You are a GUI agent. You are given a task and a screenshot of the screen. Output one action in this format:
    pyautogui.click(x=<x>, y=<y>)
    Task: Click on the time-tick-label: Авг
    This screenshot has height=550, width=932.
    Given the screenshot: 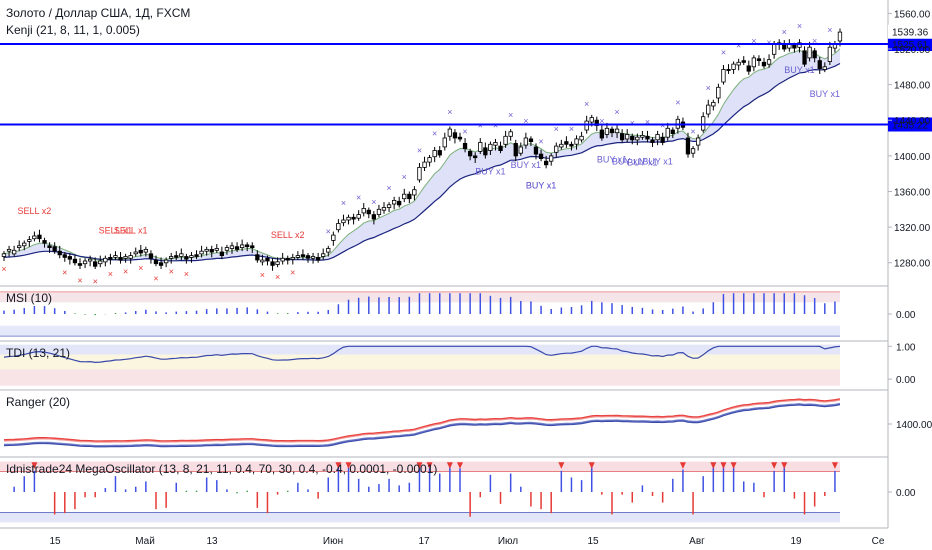 What is the action you would take?
    pyautogui.click(x=697, y=541)
    